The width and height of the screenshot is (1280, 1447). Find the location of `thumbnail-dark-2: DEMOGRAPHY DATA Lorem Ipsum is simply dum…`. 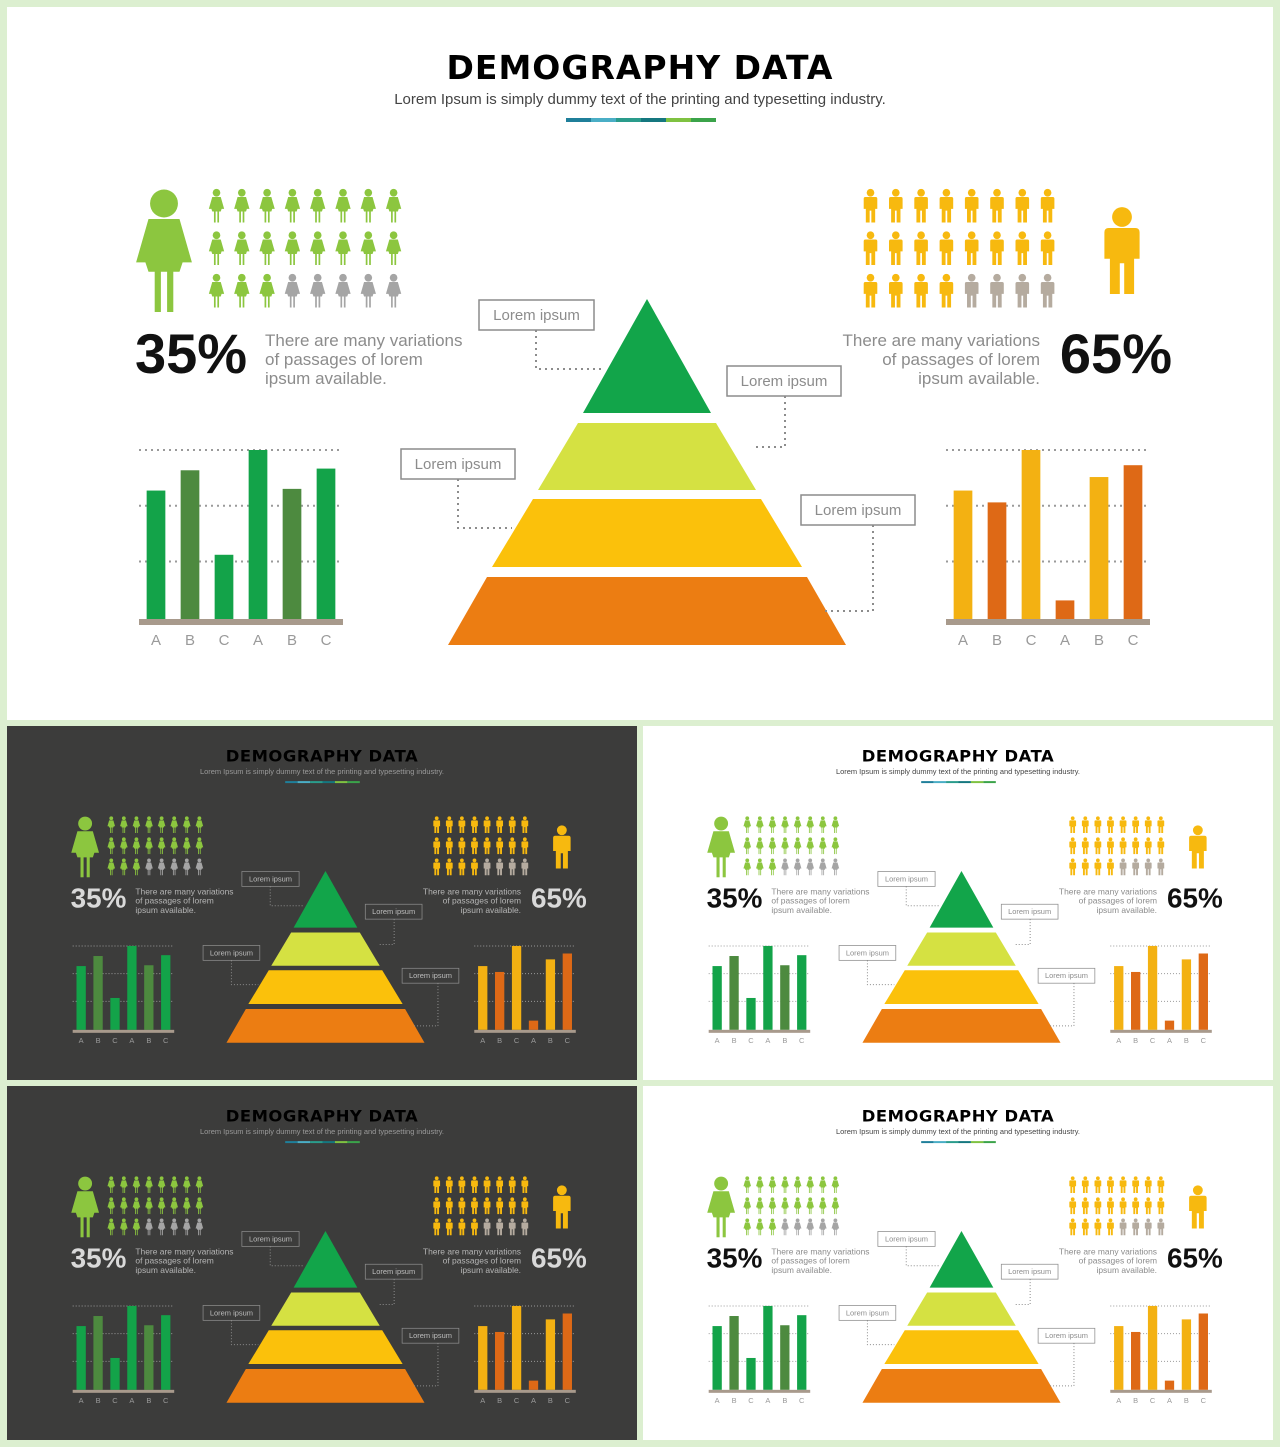

thumbnail-dark-2: DEMOGRAPHY DATA Lorem Ipsum is simply dum… is located at coordinates (322, 1263).